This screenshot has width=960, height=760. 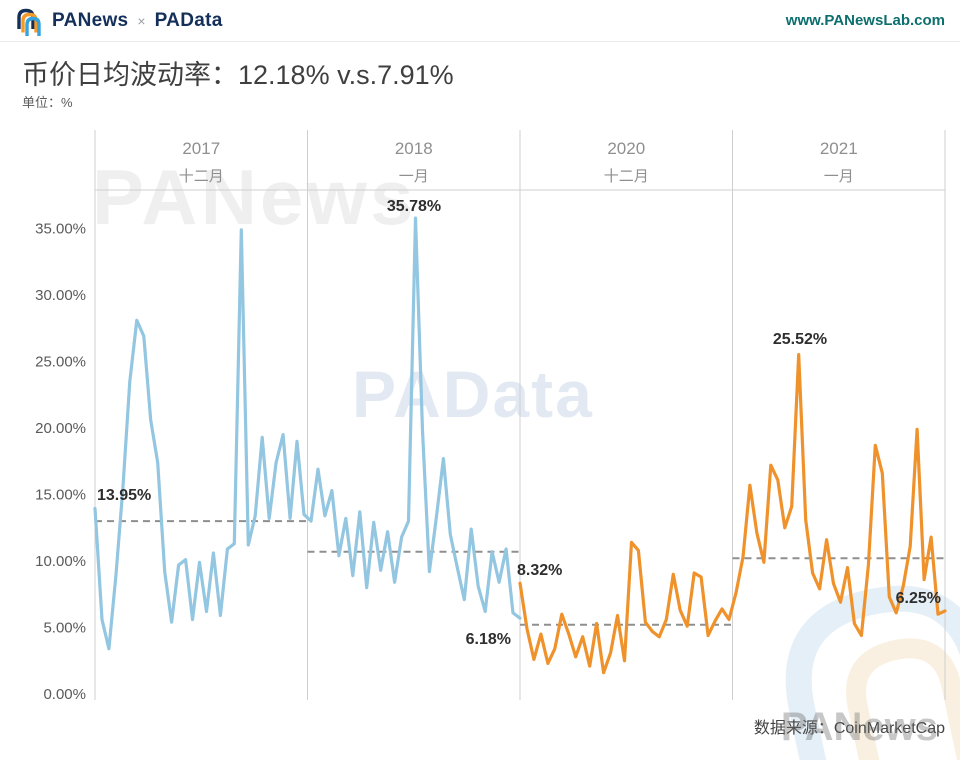 What do you see at coordinates (849, 728) in the screenshot?
I see `data-source-text: 数据来源：CoinMarketCap` at bounding box center [849, 728].